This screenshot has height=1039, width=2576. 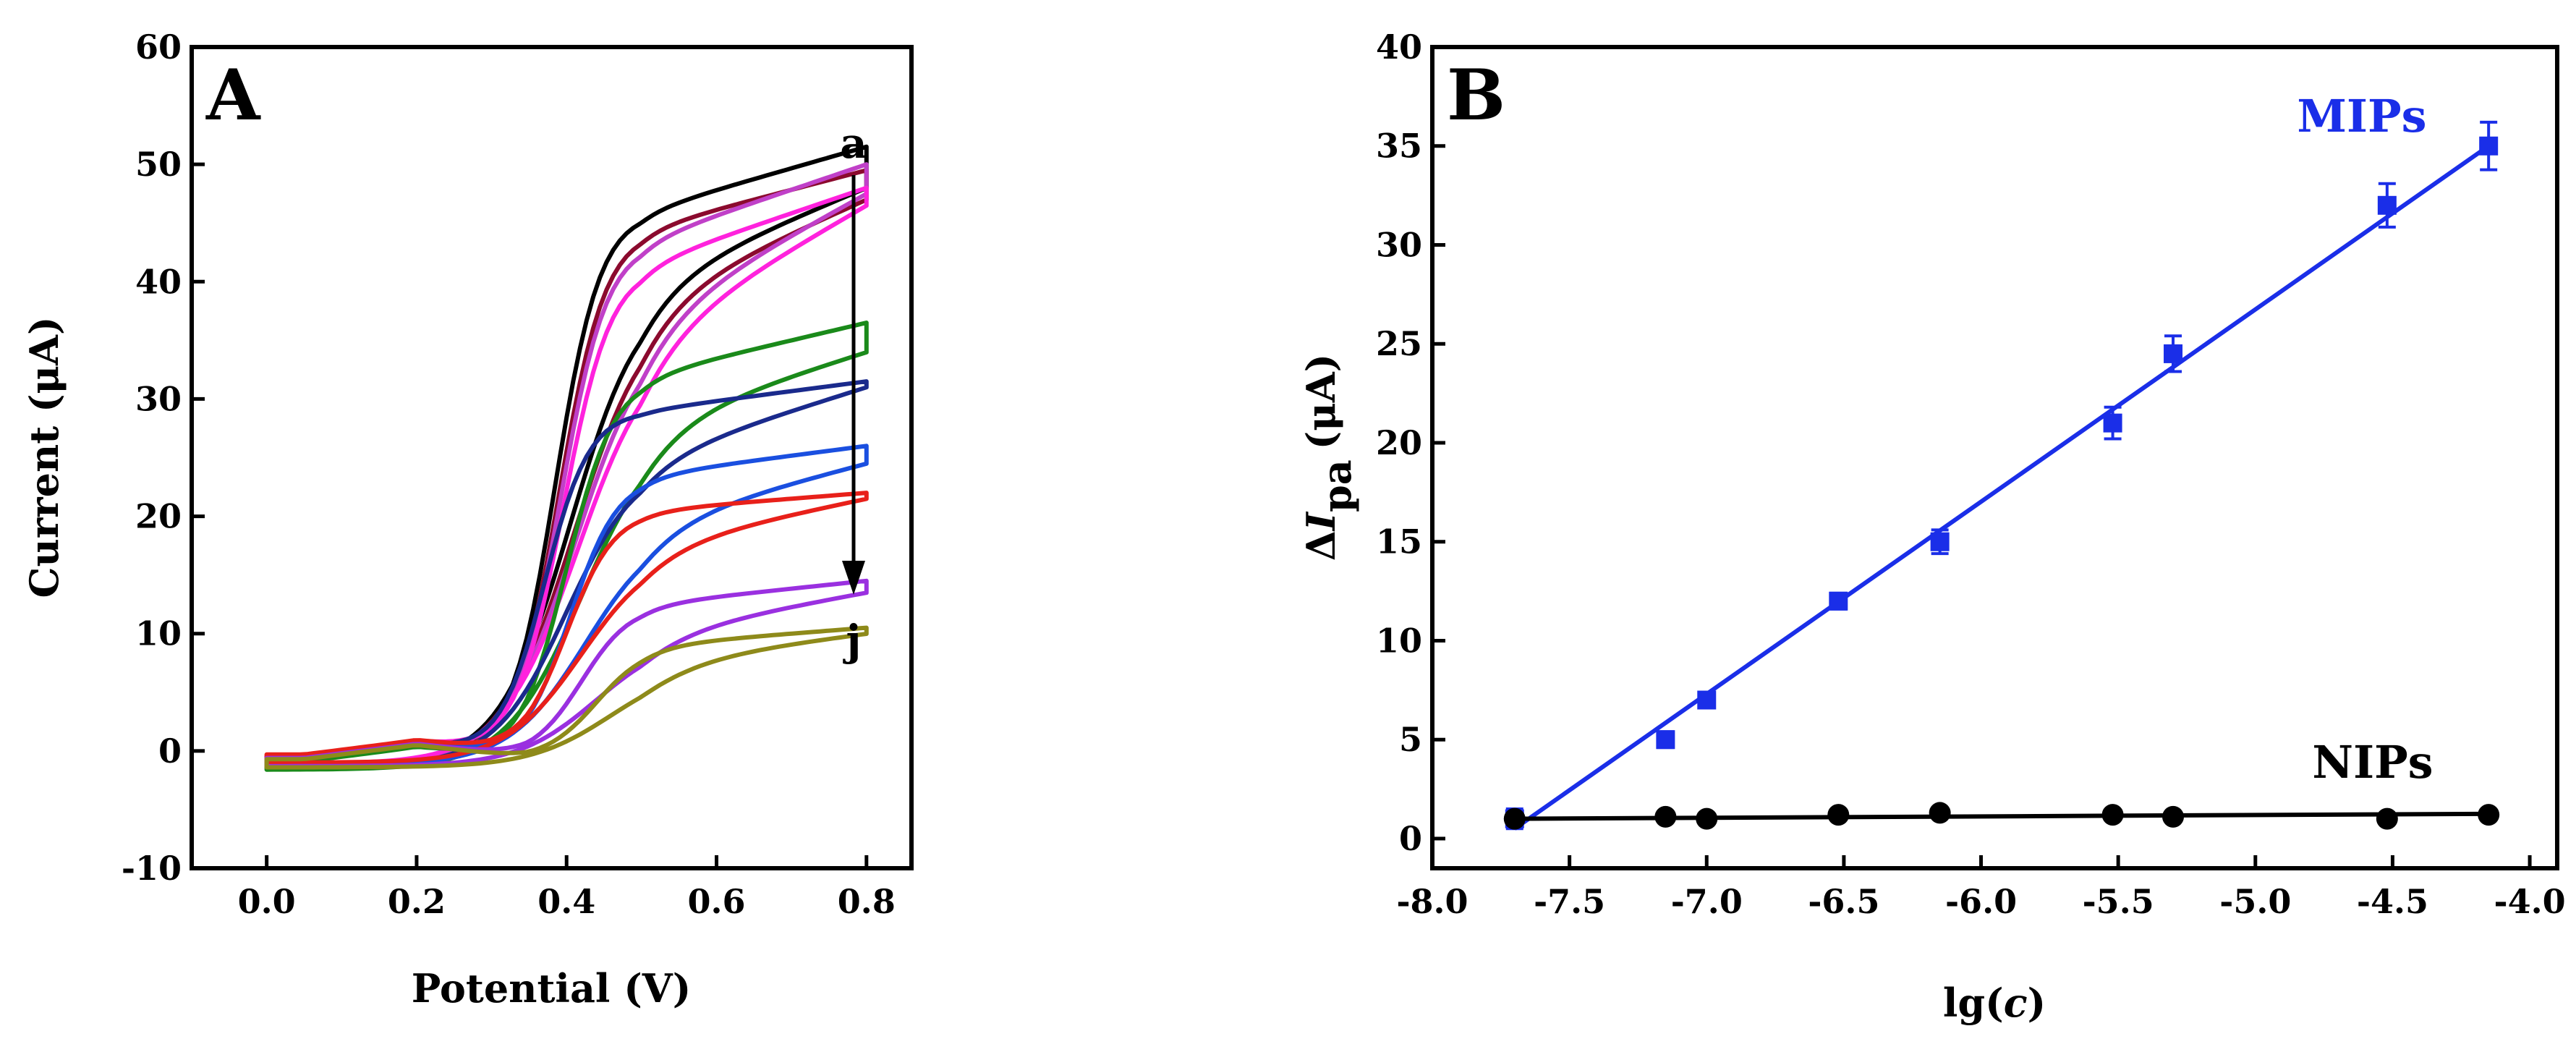 I want to click on y-tick-label: 15, so click(x=1399, y=541).